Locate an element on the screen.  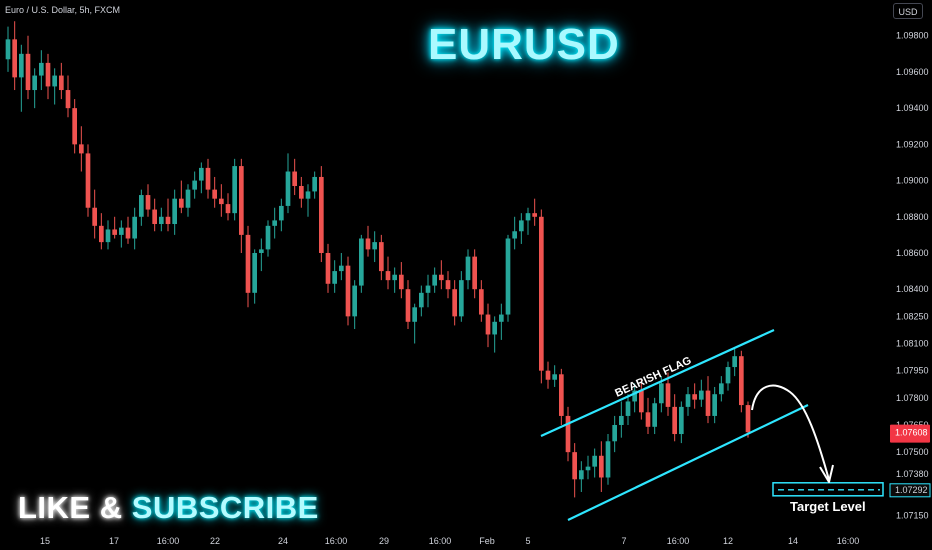
y-tick-label: 1.08250 is located at coordinates (912, 316).